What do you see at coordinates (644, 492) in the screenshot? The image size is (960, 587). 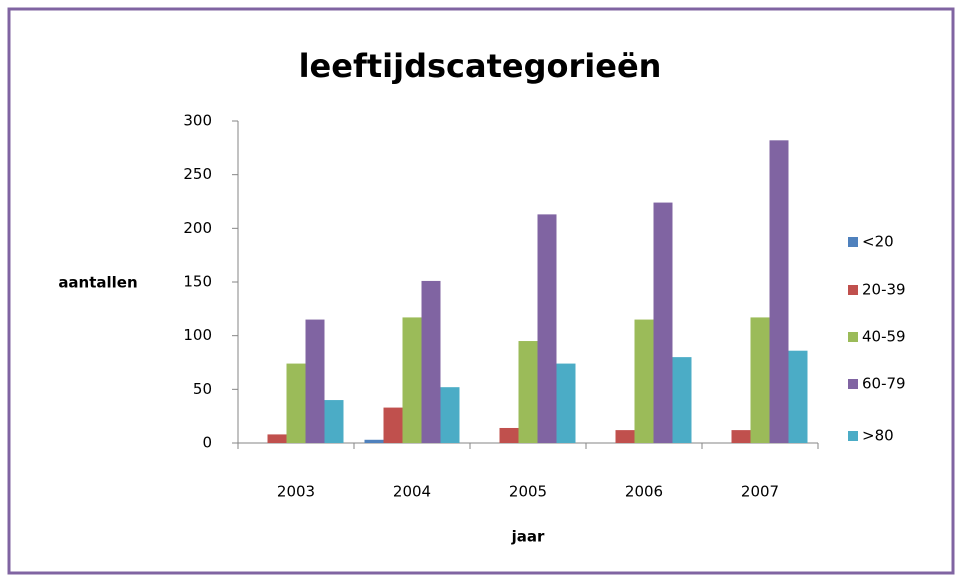 I see `x-tick-label: 2006` at bounding box center [644, 492].